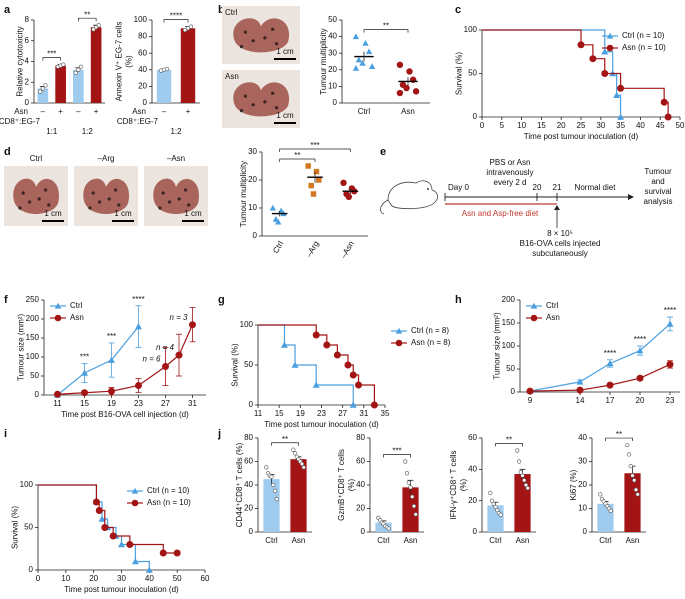 Image resolution: width=685 pixels, height=599 pixels. Describe the element at coordinates (27, 61) in the screenshot. I see `y-tick-label: 4` at that location.